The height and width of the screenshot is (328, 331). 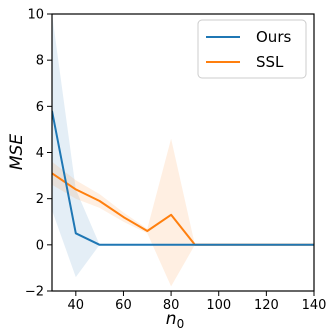 I want to click on x-axis-label-subscript: 0, so click(x=181, y=322).